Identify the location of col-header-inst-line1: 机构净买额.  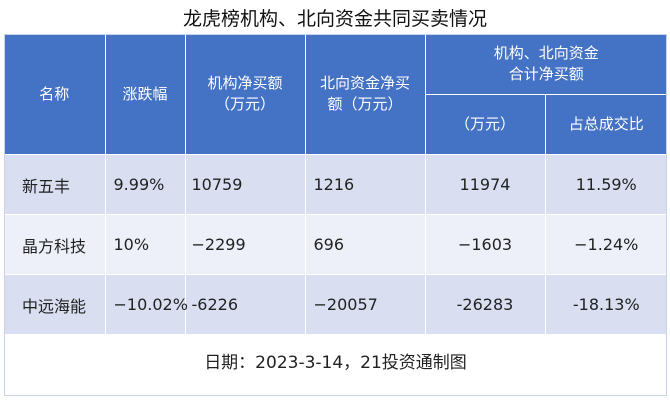
(245, 83).